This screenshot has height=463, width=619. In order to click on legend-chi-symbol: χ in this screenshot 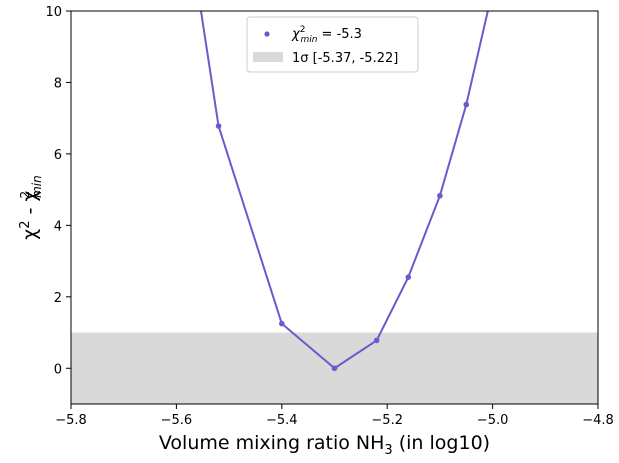, I will do `click(296, 34)`.